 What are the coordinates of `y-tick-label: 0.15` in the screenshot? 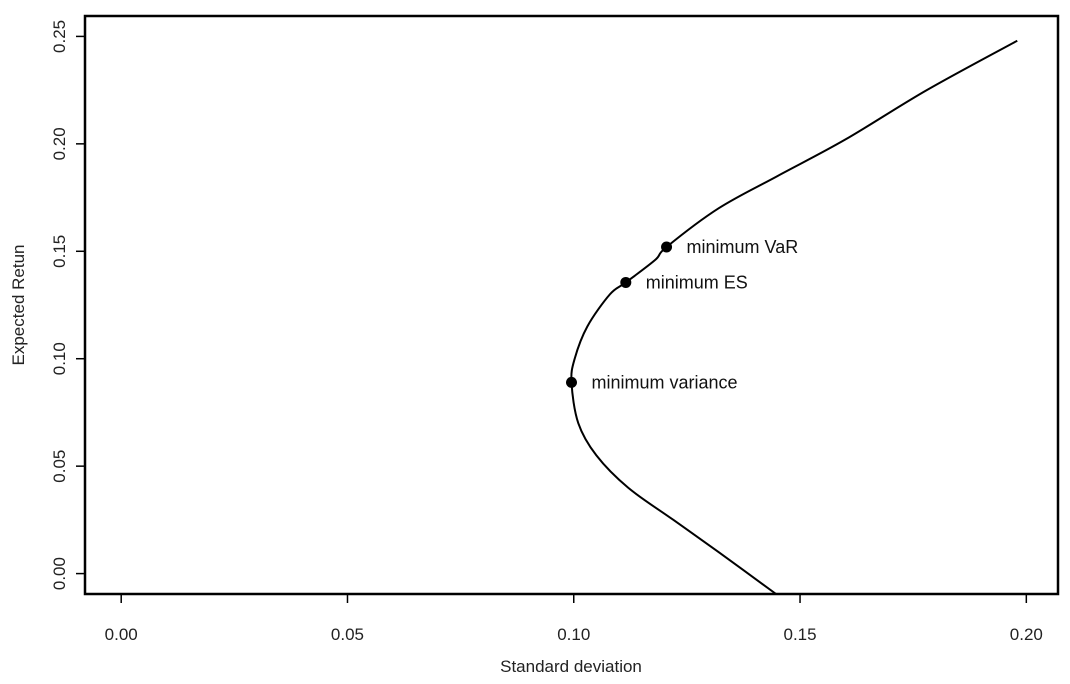 It's located at (59, 251).